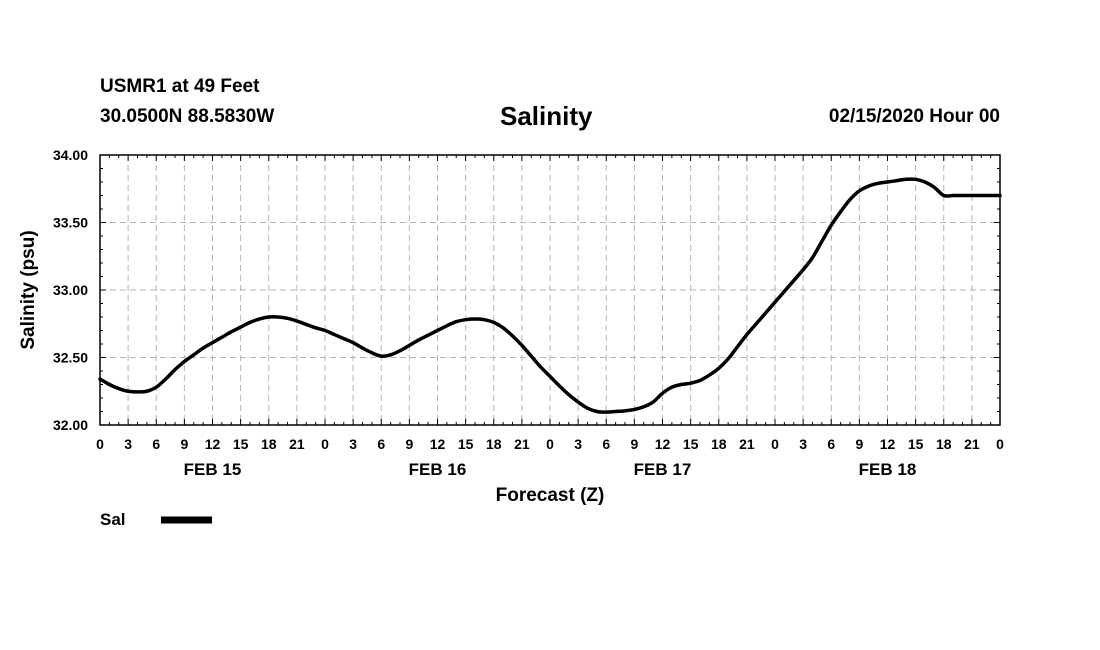 The width and height of the screenshot is (1100, 650). Describe the element at coordinates (438, 469) in the screenshot. I see `day-label: FEB 16` at that location.